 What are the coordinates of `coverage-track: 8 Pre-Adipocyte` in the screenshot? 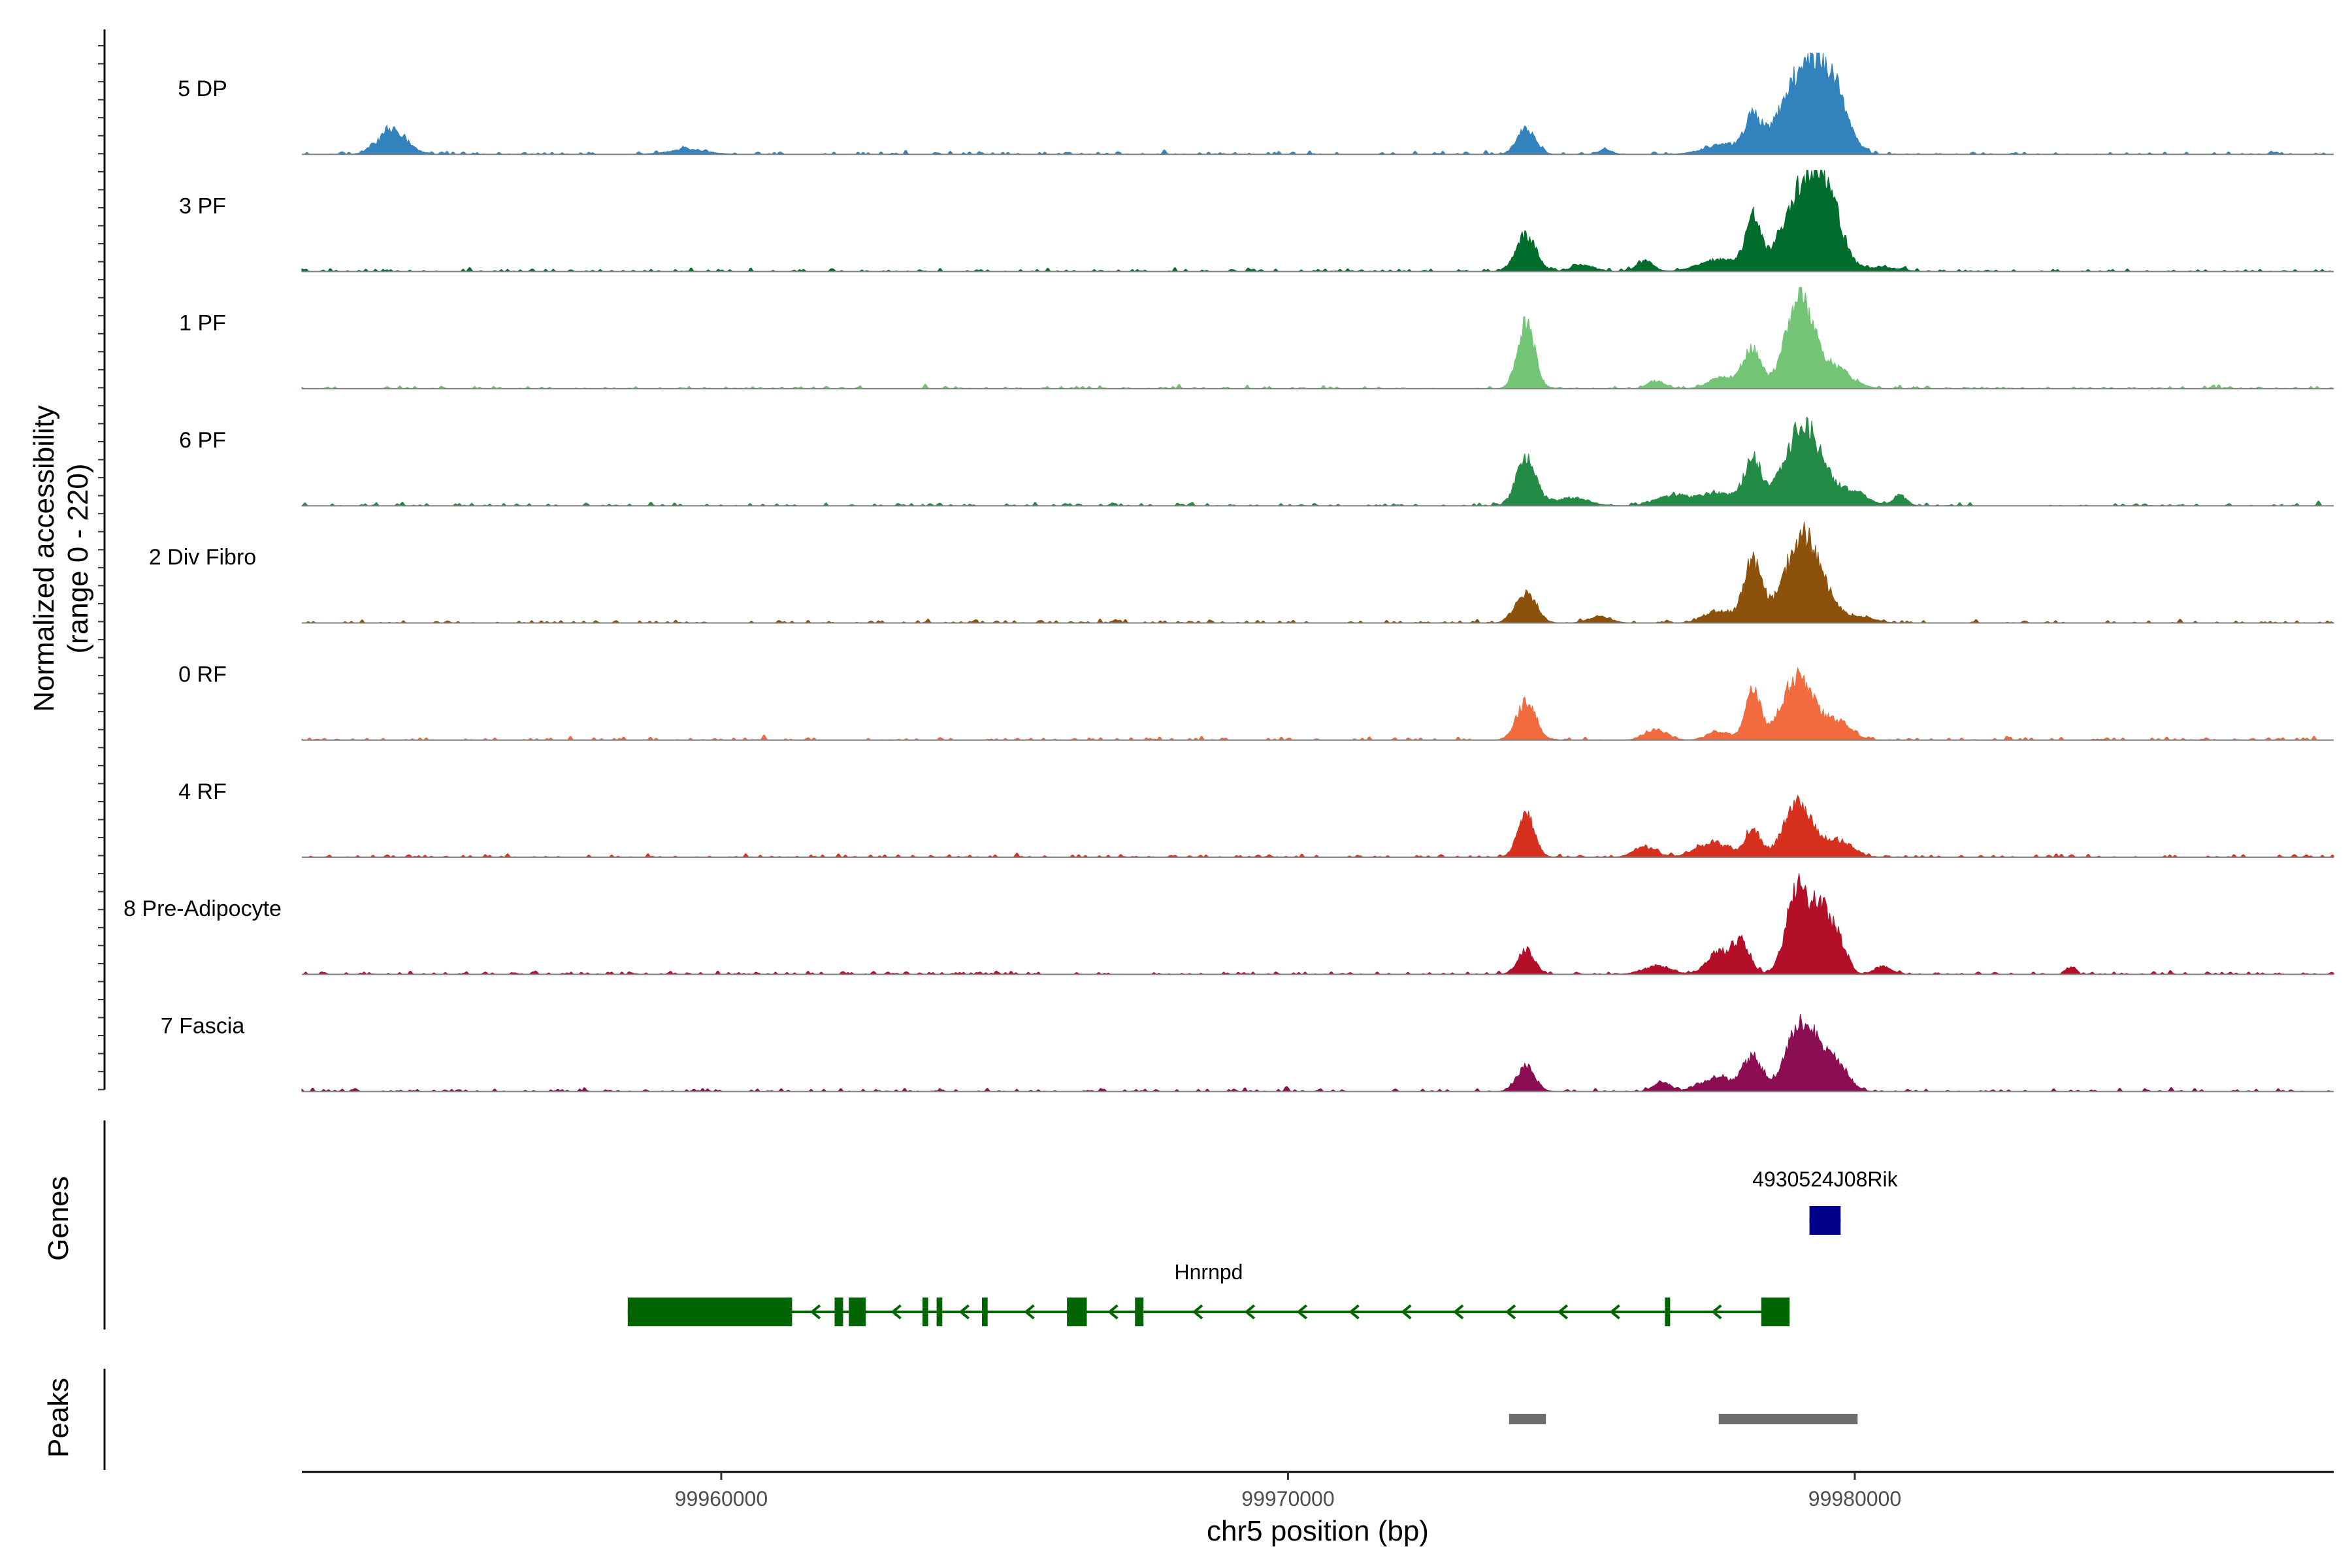 It's located at (1228, 924).